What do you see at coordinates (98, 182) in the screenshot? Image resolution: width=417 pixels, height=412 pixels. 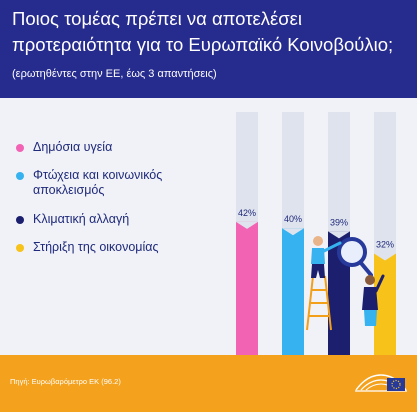 I see `legend-label: Φτώχεια και κοινωνικός αποκλεισμός` at bounding box center [98, 182].